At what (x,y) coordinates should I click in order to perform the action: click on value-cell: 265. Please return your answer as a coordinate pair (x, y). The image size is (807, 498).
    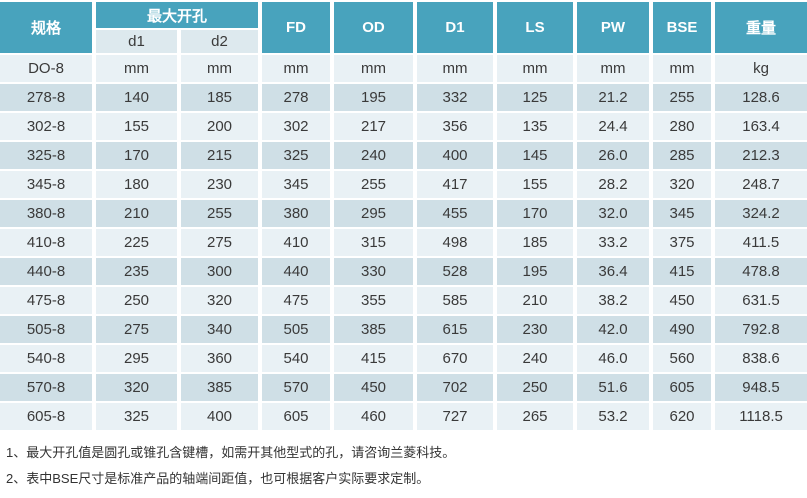
    Looking at the image, I should click on (535, 416).